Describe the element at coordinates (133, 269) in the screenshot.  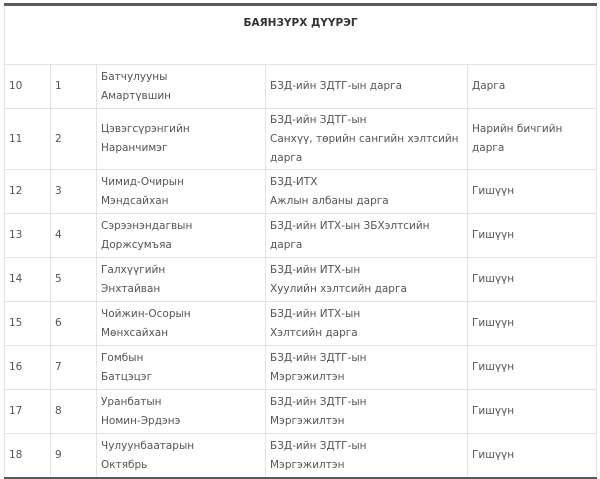
I see `name-line: Галхүүгийн` at that location.